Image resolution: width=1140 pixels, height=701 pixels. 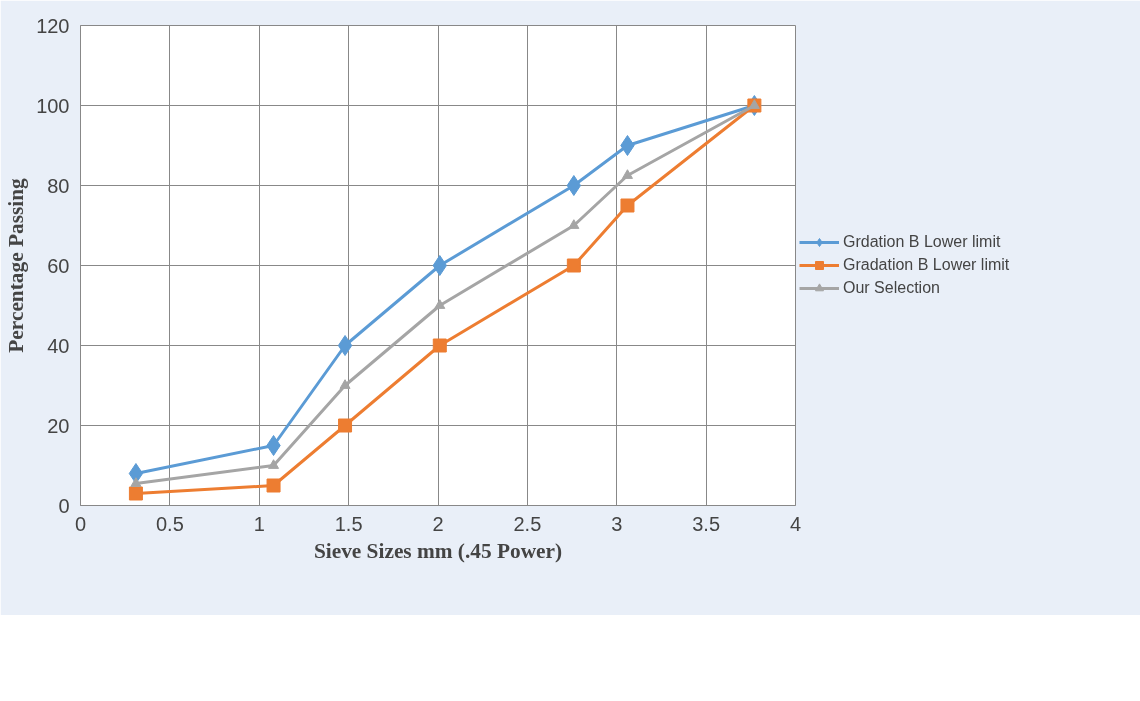 What do you see at coordinates (527, 523) in the screenshot?
I see `x-tick-label: 2.5` at bounding box center [527, 523].